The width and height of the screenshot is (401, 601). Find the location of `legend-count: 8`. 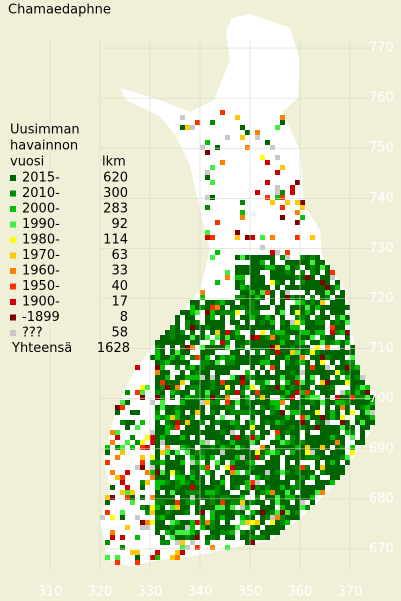

legend-count: 8 is located at coordinates (124, 317).